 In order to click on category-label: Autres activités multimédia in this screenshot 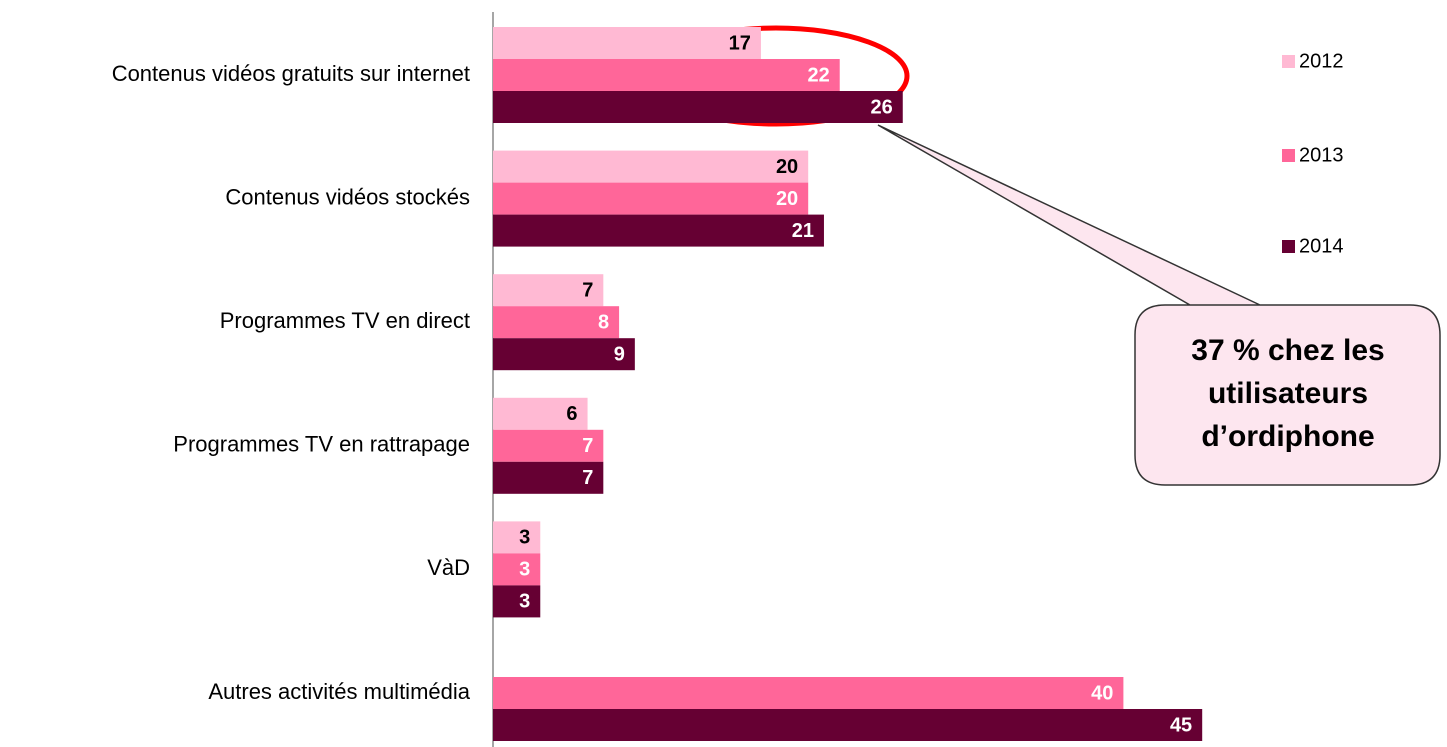, I will do `click(339, 691)`.